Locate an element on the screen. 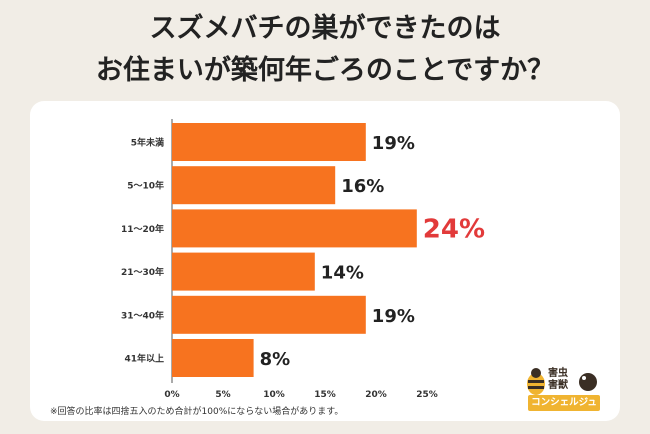 The image size is (650, 434). logo-bottom-text: コンシェルジュ is located at coordinates (564, 403).